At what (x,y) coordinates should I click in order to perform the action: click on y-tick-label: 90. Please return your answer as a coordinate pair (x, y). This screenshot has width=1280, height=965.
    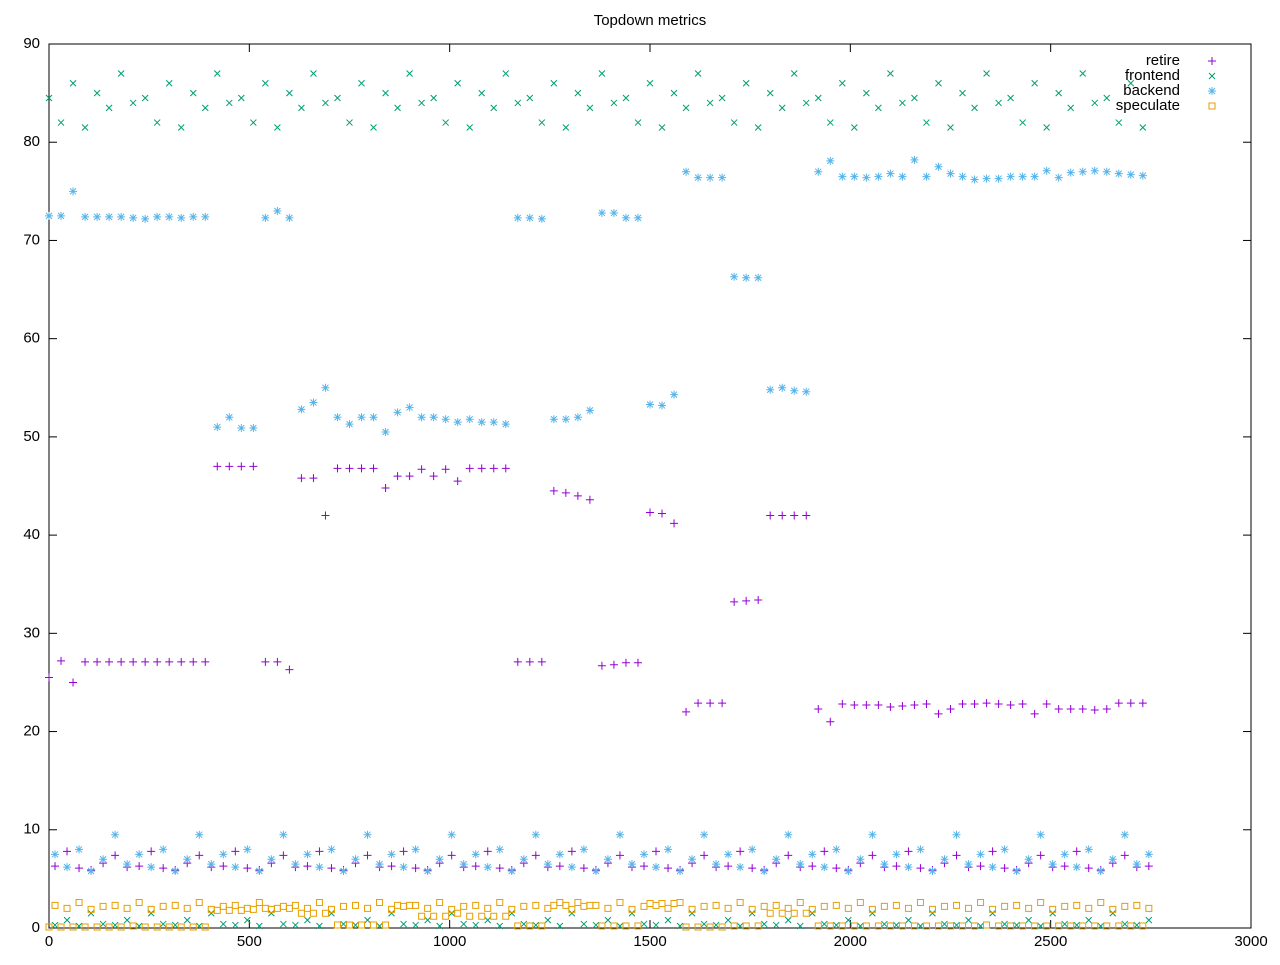
    Looking at the image, I should click on (31, 43).